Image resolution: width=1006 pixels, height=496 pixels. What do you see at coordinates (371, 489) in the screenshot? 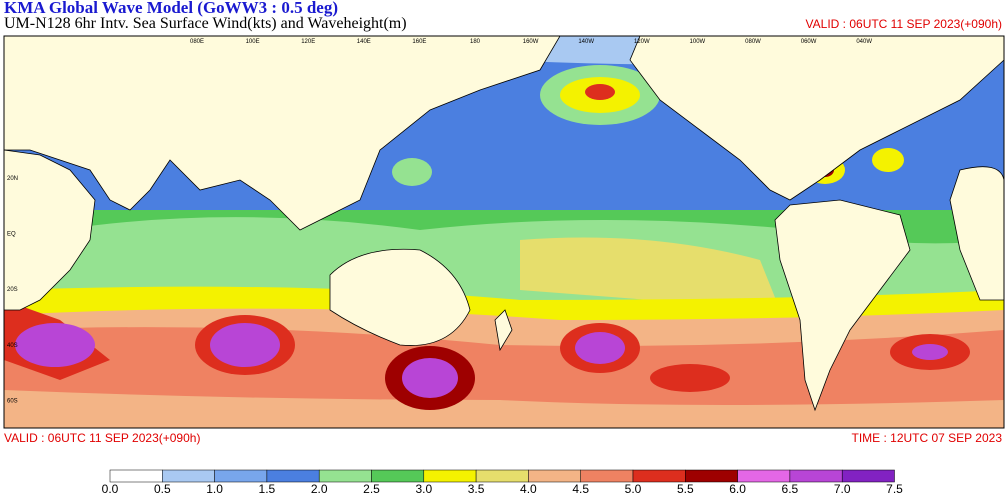
I see `colorbar-label: 2.5` at bounding box center [371, 489].